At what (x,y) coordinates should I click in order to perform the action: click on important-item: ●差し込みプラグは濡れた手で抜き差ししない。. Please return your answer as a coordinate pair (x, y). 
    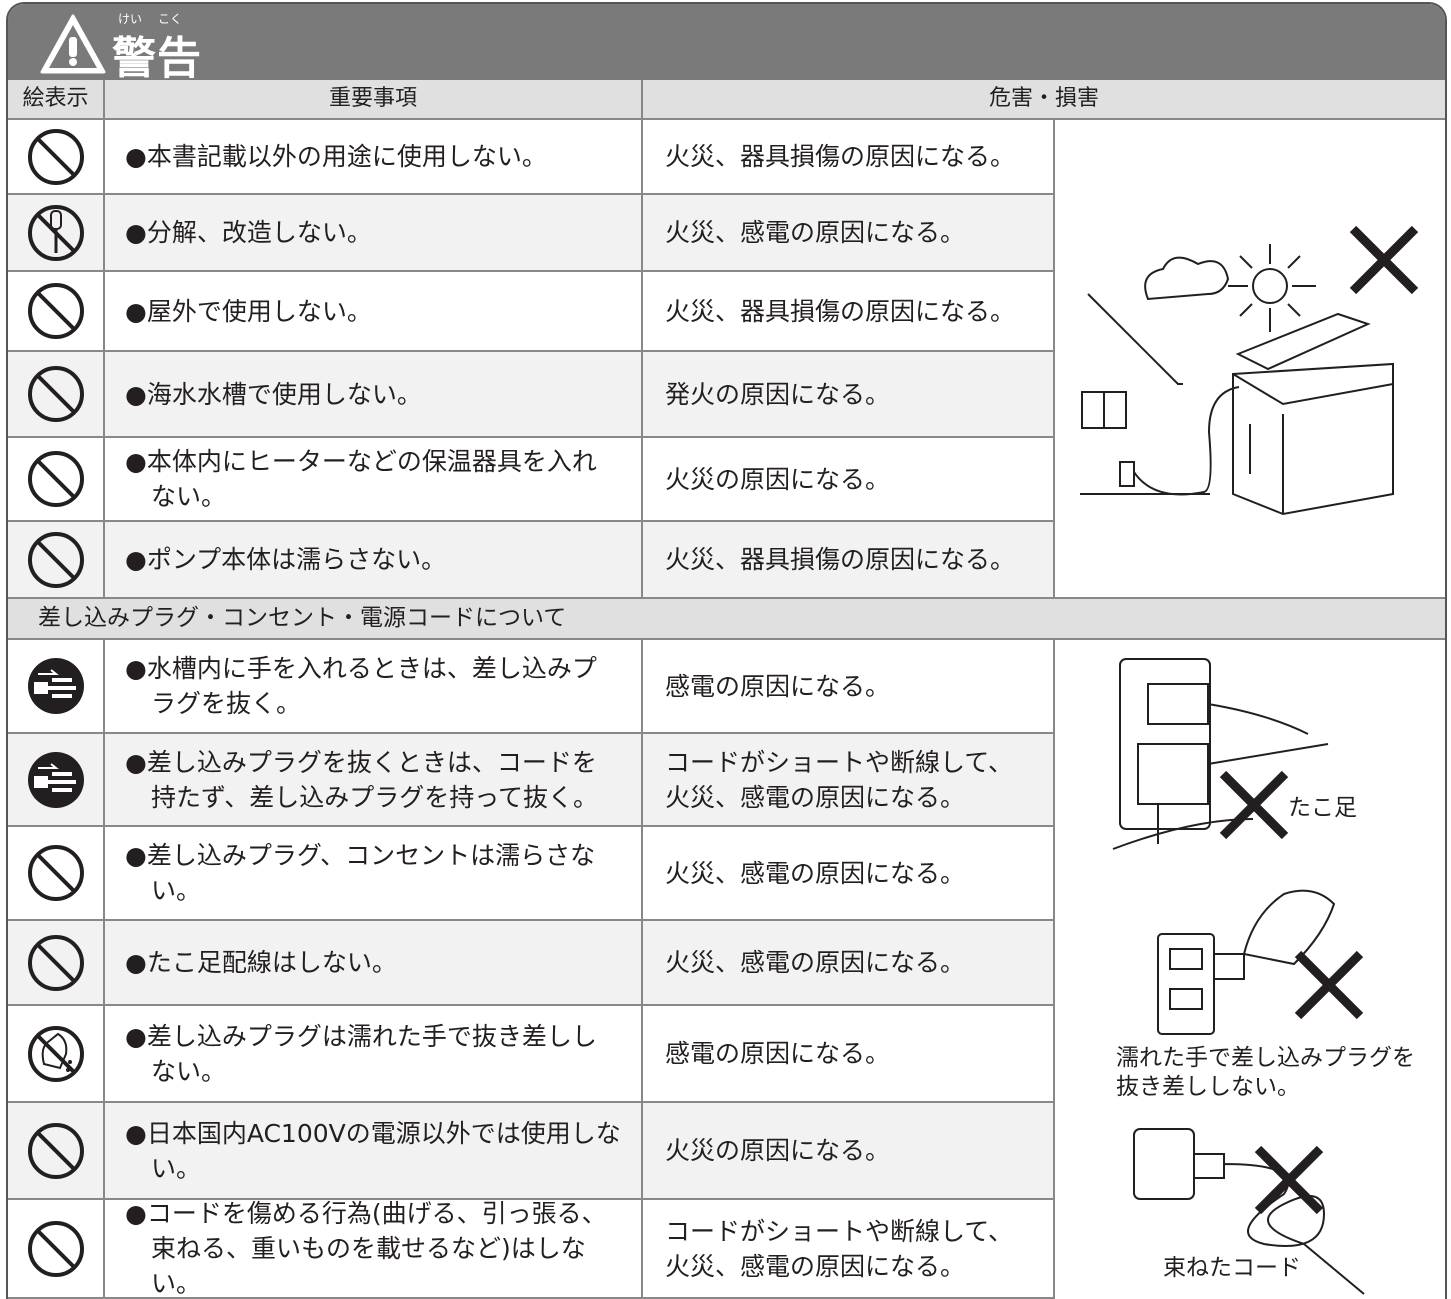
    Looking at the image, I should click on (374, 1054).